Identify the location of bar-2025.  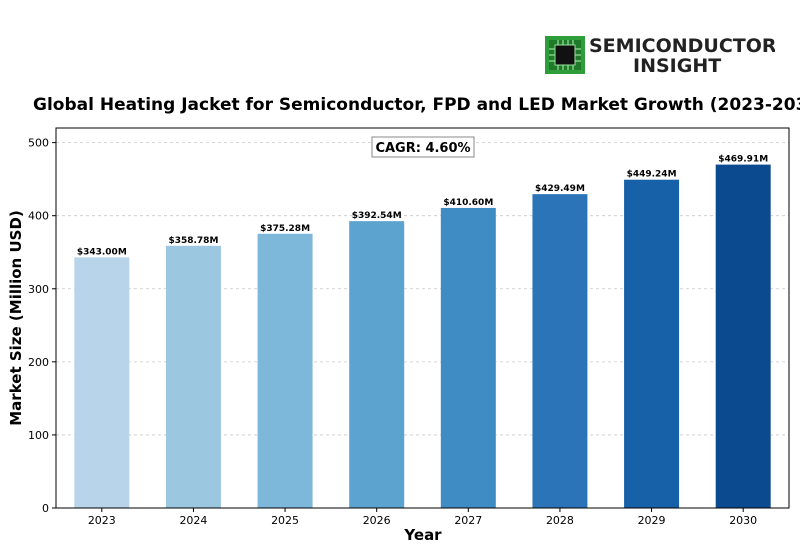
(285, 370).